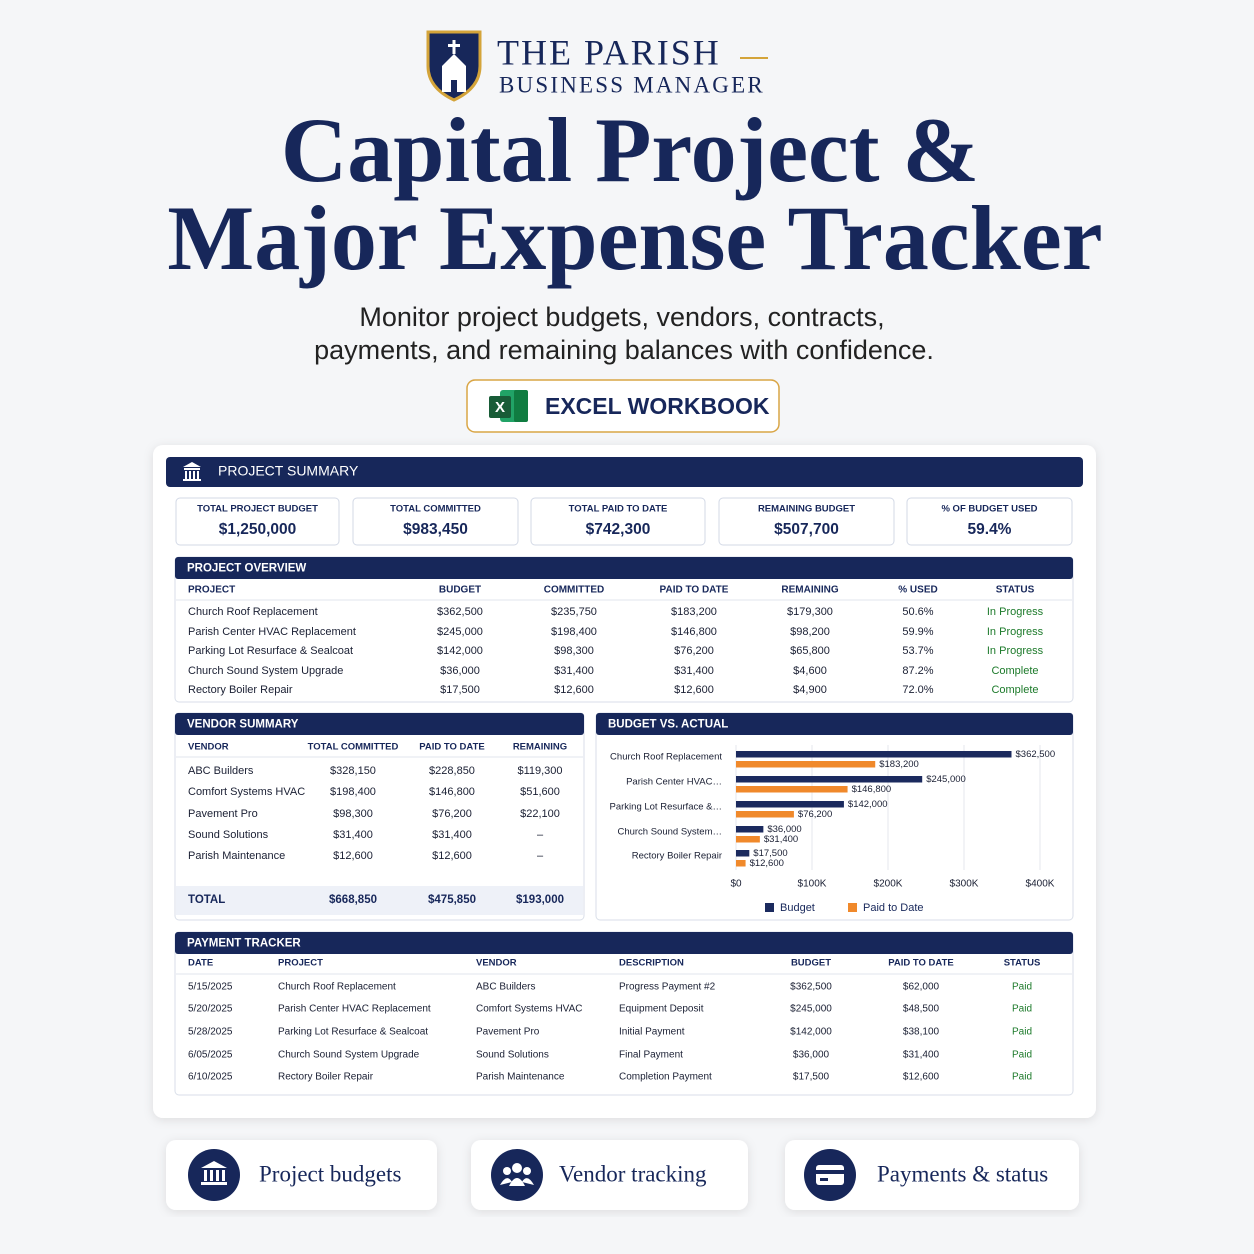  Describe the element at coordinates (258, 529) in the screenshot. I see `kpi-value: $1,250,000` at that location.